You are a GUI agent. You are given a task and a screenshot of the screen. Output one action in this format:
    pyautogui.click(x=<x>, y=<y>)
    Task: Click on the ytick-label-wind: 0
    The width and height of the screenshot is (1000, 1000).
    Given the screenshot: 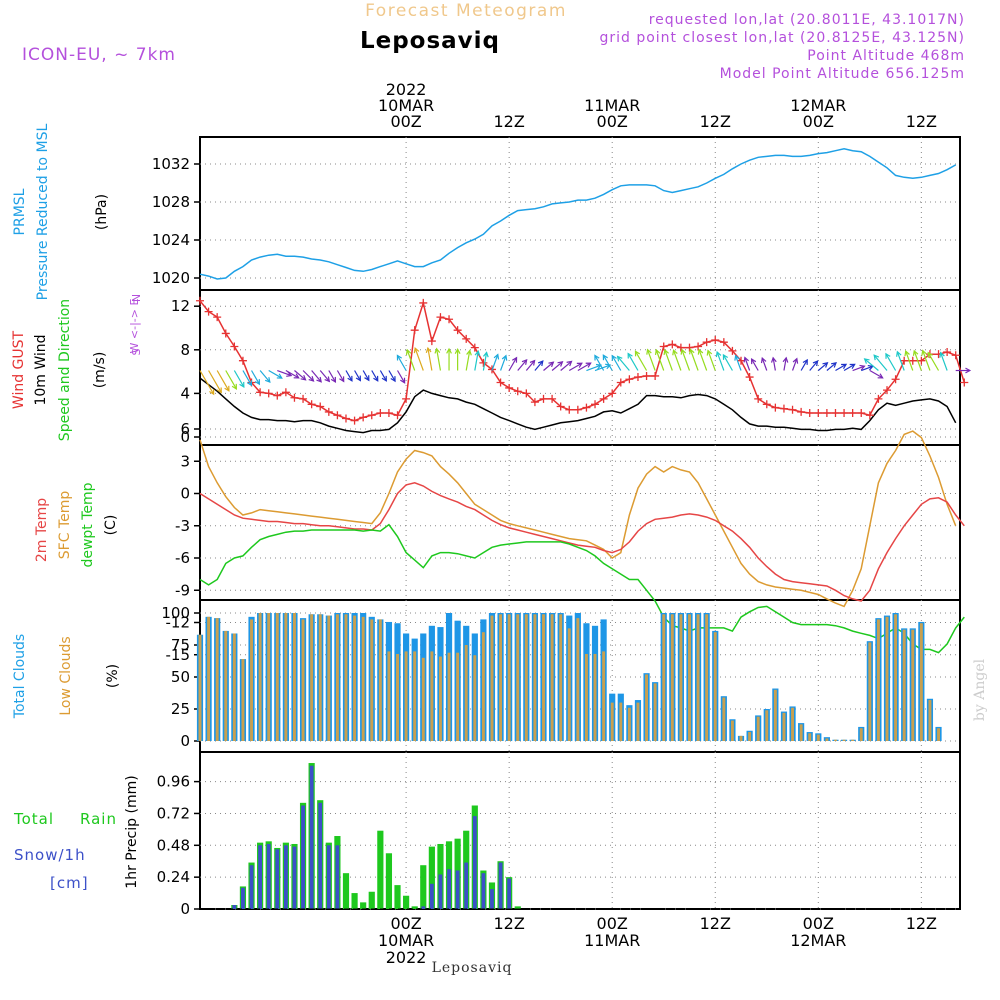 What is the action you would take?
    pyautogui.click(x=185, y=437)
    